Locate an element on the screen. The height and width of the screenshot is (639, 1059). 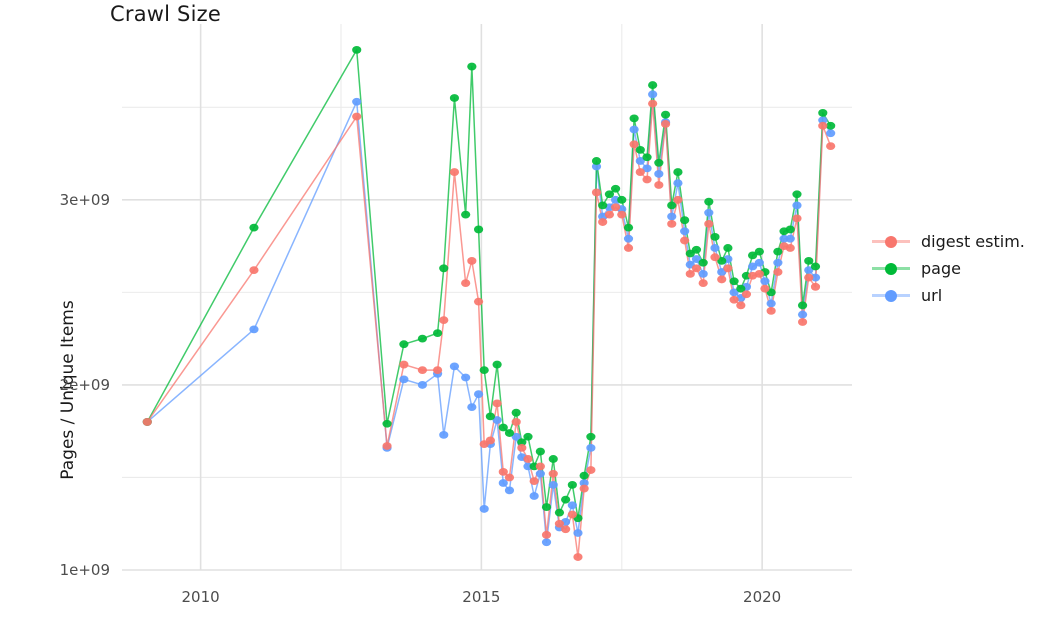
y-tick-label: 1e+09 is located at coordinates (84, 570).